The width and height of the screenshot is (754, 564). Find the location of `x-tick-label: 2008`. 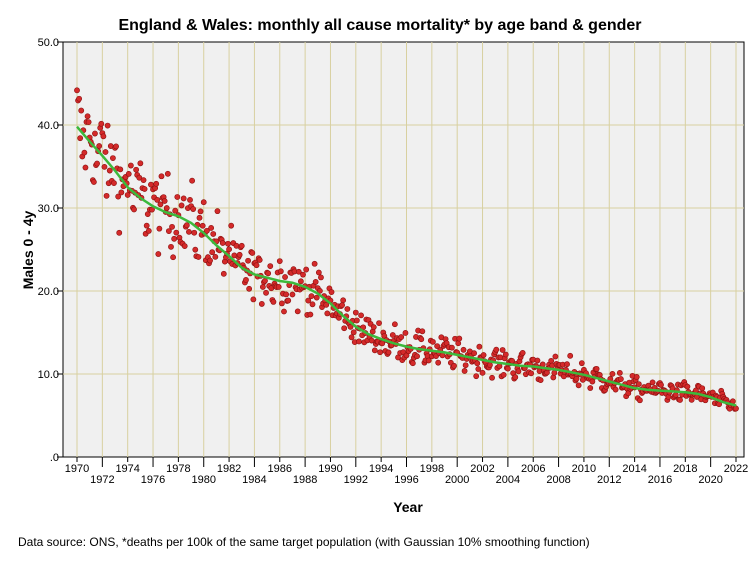

x-tick-label: 2008 is located at coordinates (558, 480).